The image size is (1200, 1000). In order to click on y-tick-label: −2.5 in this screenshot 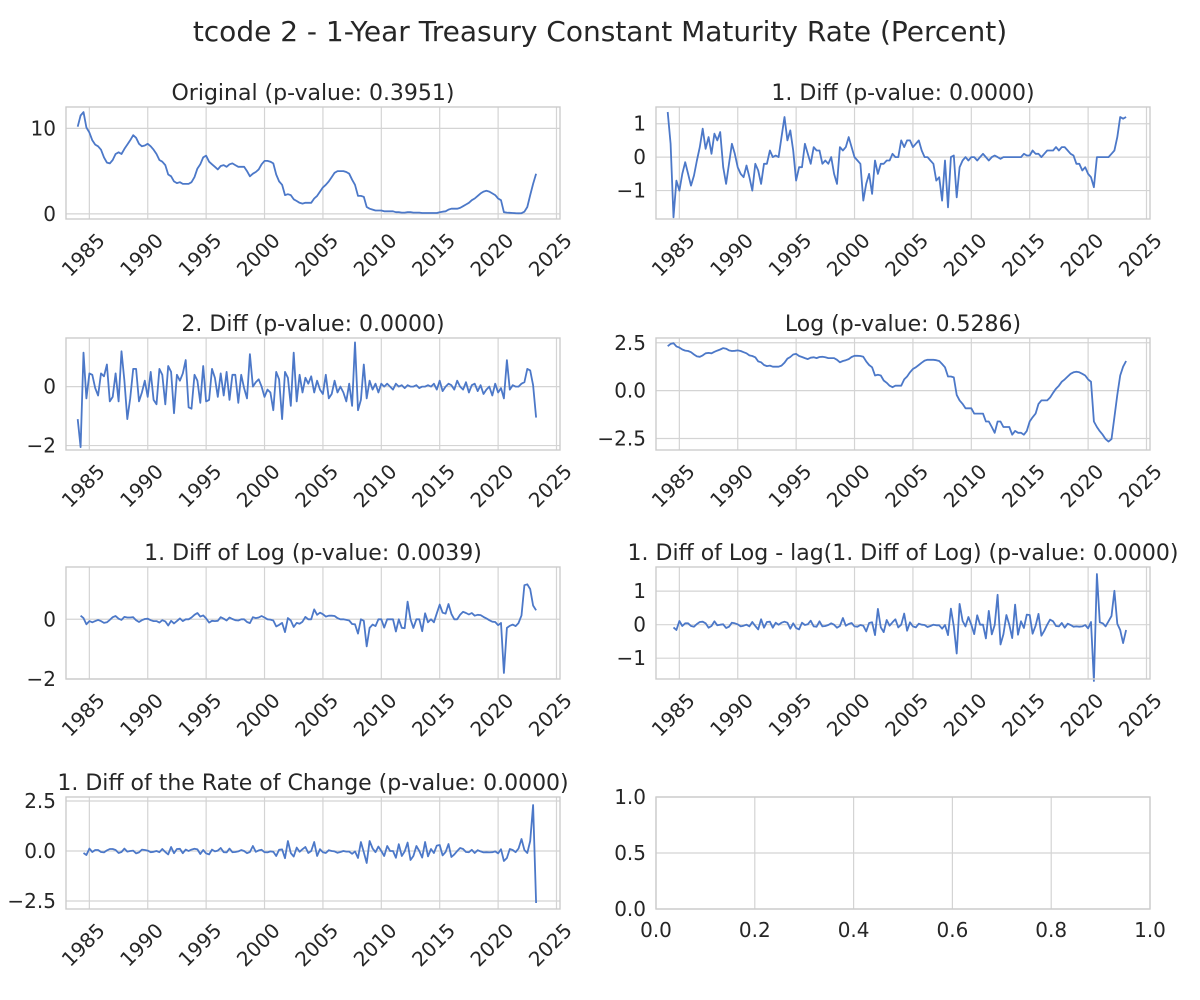, I will do `click(621, 439)`.